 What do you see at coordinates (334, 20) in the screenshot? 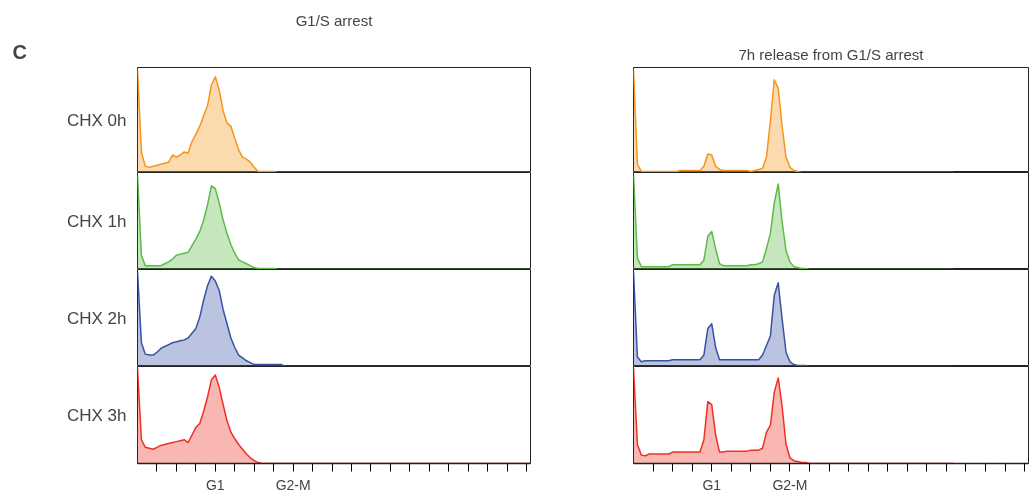
I see `chart-title: G1/S arrest` at bounding box center [334, 20].